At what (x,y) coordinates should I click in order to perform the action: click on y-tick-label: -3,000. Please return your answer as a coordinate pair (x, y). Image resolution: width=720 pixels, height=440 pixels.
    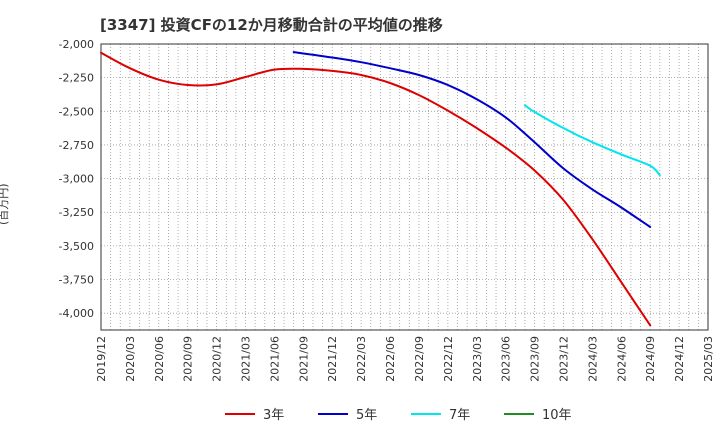
    Looking at the image, I should click on (76, 179).